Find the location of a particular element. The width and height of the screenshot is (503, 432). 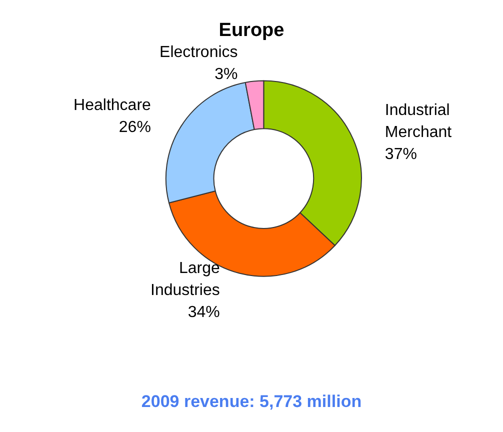

chart-title: Europe is located at coordinates (251, 30).